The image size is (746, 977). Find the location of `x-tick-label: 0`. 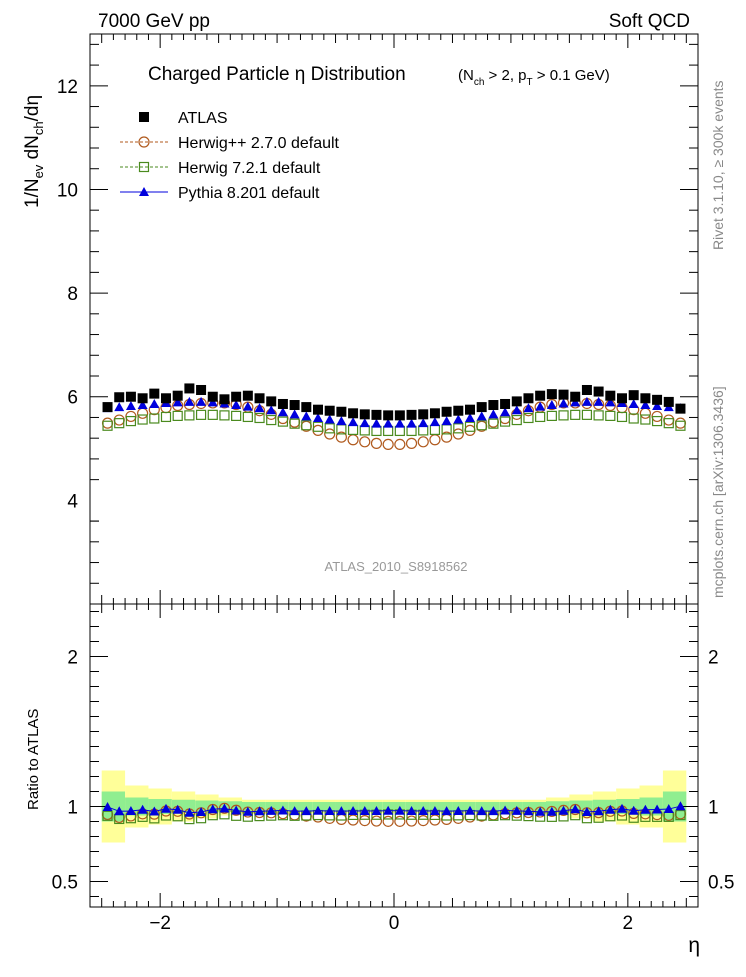

x-tick-label: 0 is located at coordinates (394, 923).